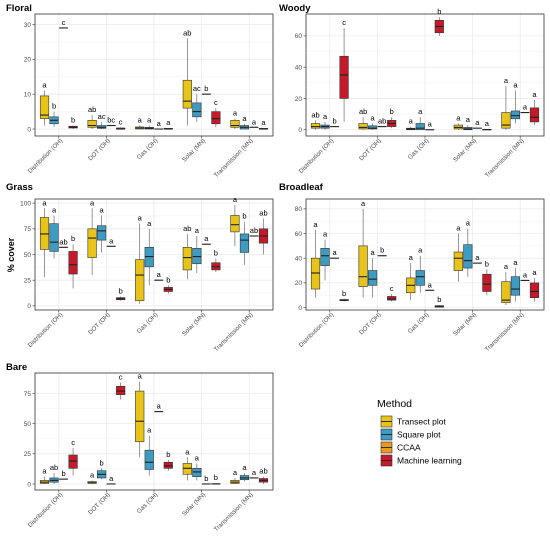 This screenshot has height=541, width=550. What do you see at coordinates (28, 94) in the screenshot?
I see `y-tick-label: 10` at bounding box center [28, 94].